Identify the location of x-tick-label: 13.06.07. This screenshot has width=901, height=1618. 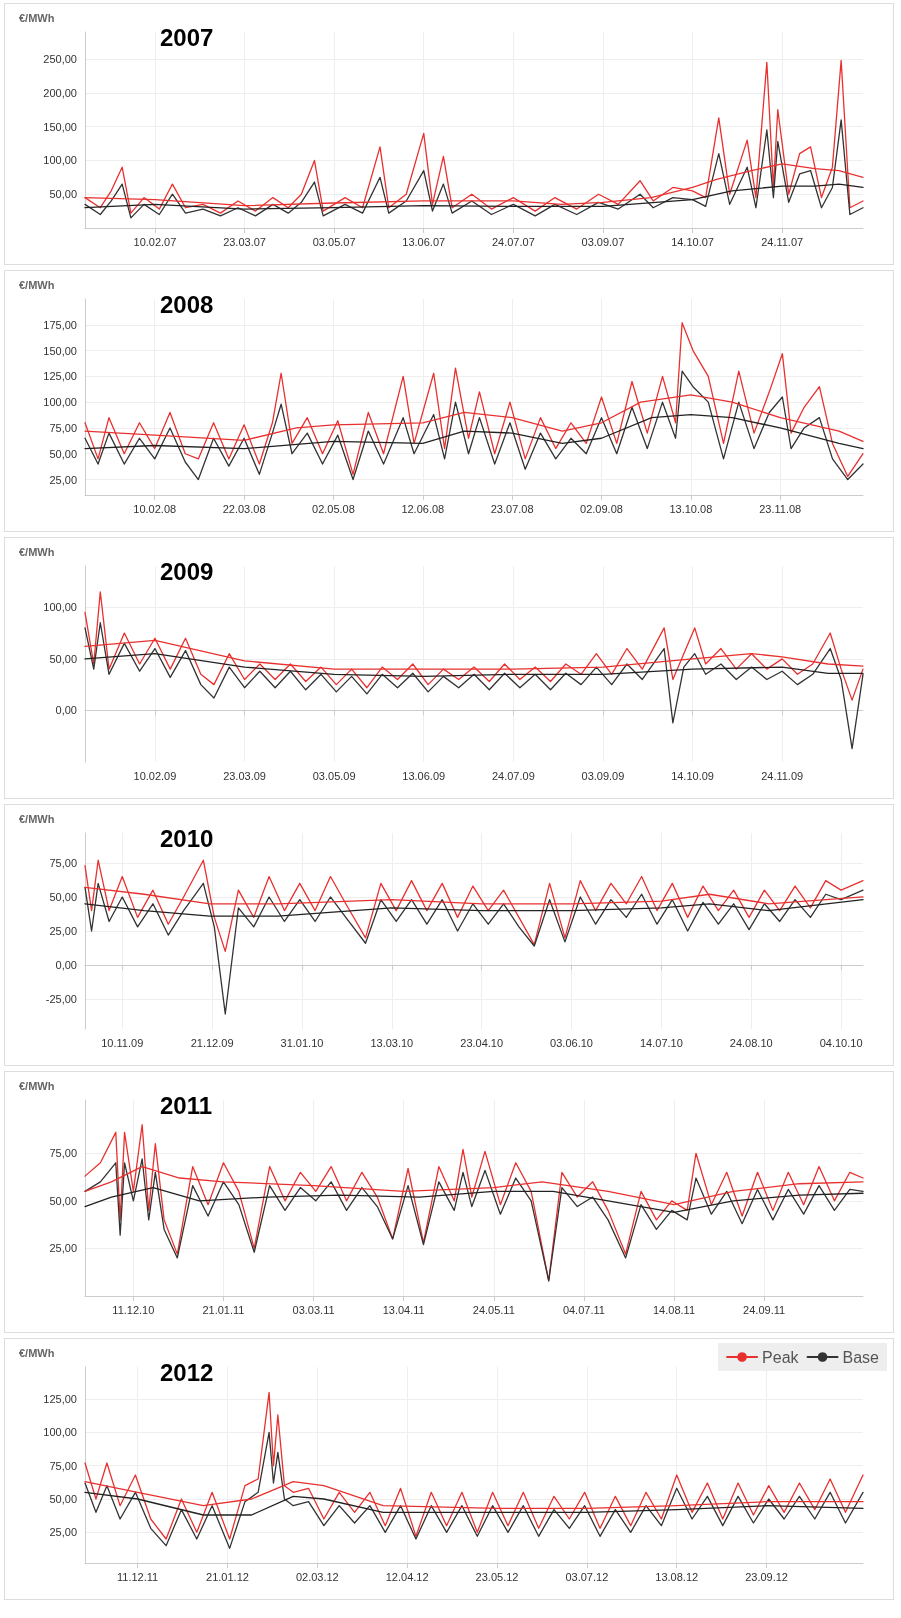
(424, 241).